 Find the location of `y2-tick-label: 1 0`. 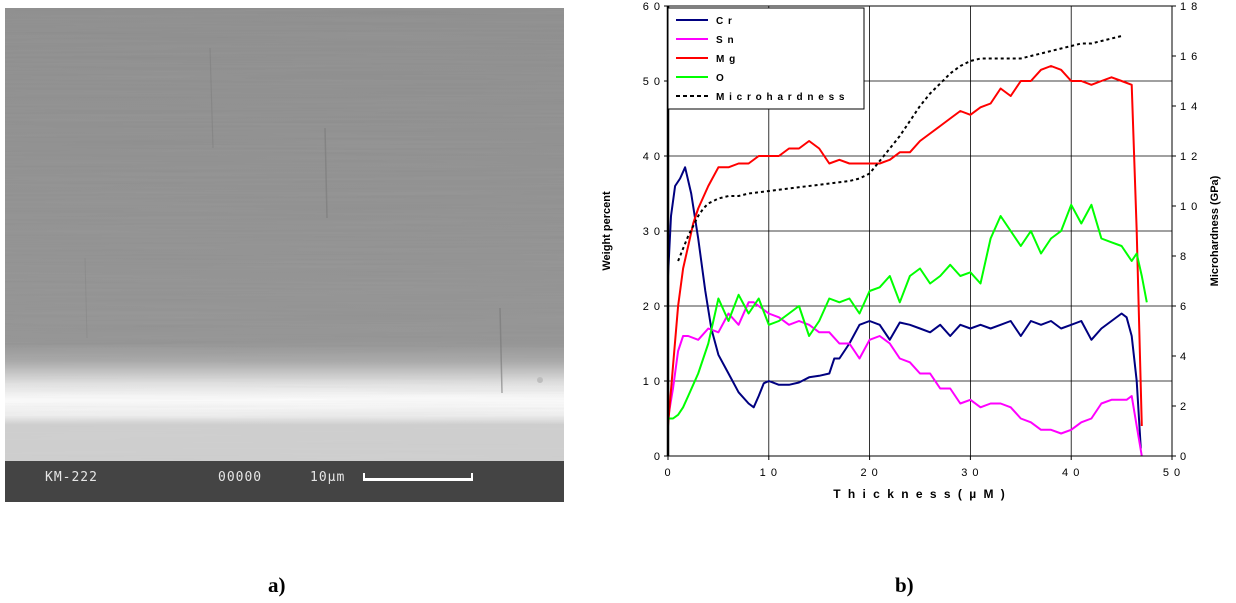

y2-tick-label: 1 0 is located at coordinates (1189, 207).